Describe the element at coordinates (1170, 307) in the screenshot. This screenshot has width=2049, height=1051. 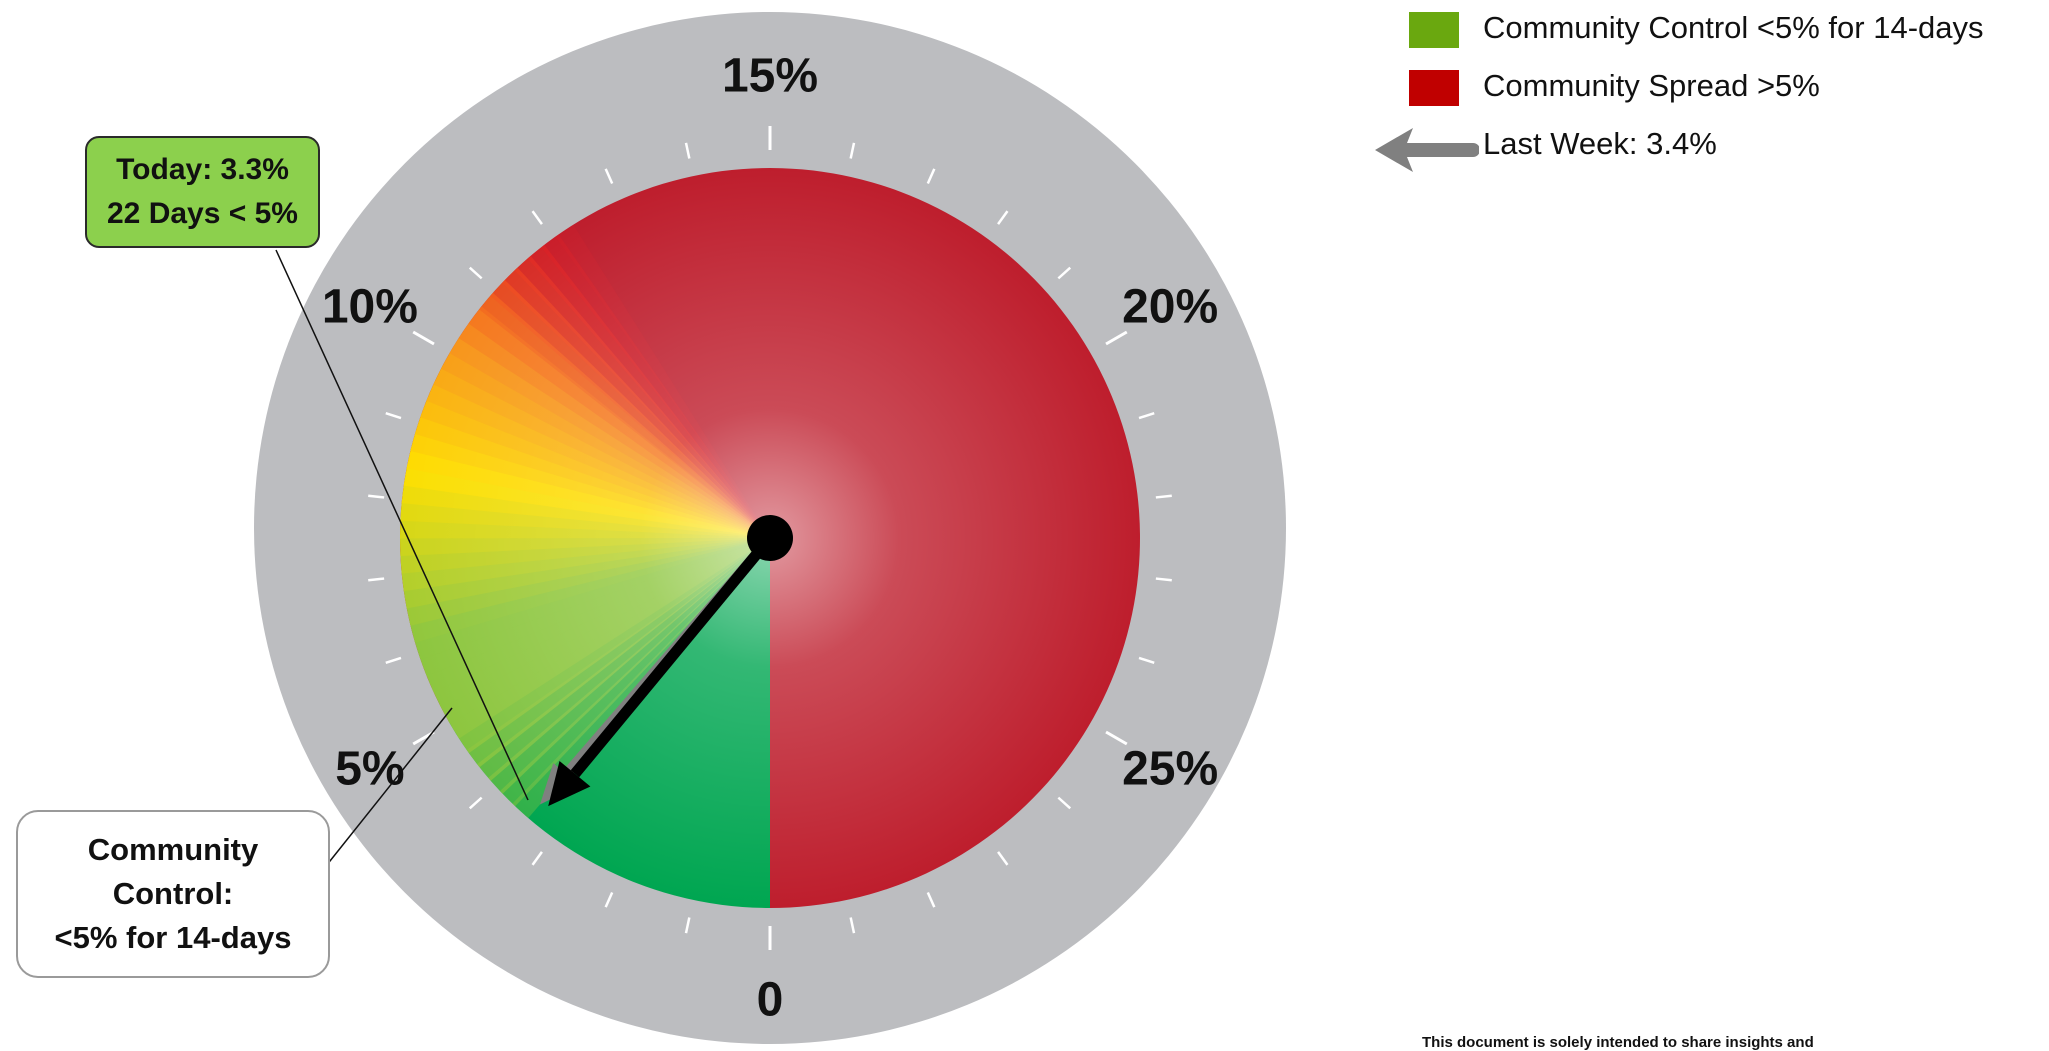
I see `scale-label: 20%` at that location.